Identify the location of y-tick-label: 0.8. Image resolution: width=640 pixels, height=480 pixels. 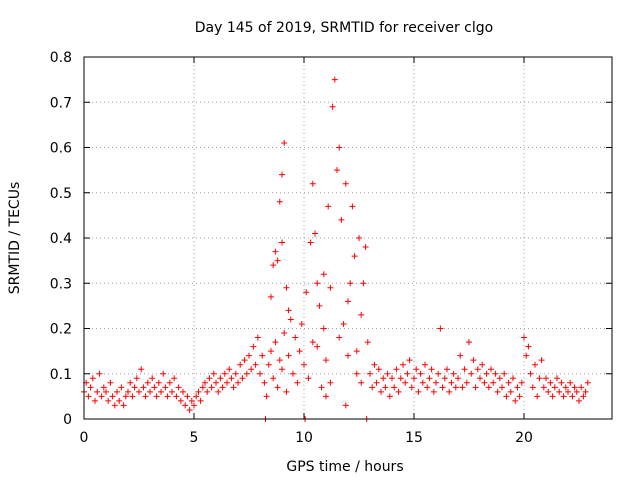
(61, 58).